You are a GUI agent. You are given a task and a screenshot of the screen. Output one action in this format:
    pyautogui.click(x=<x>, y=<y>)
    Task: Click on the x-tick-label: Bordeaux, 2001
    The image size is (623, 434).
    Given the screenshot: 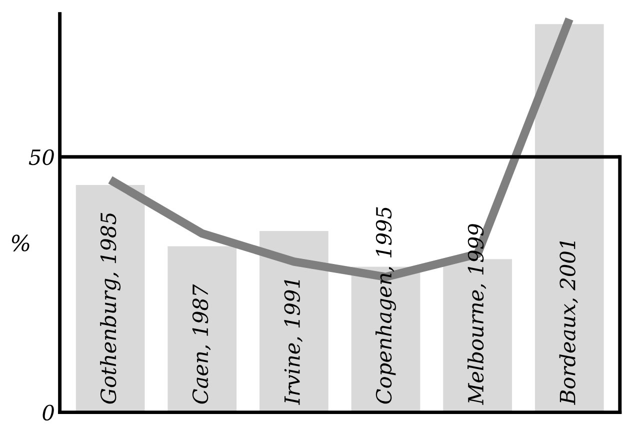 What is the action you would take?
    pyautogui.click(x=568, y=323)
    